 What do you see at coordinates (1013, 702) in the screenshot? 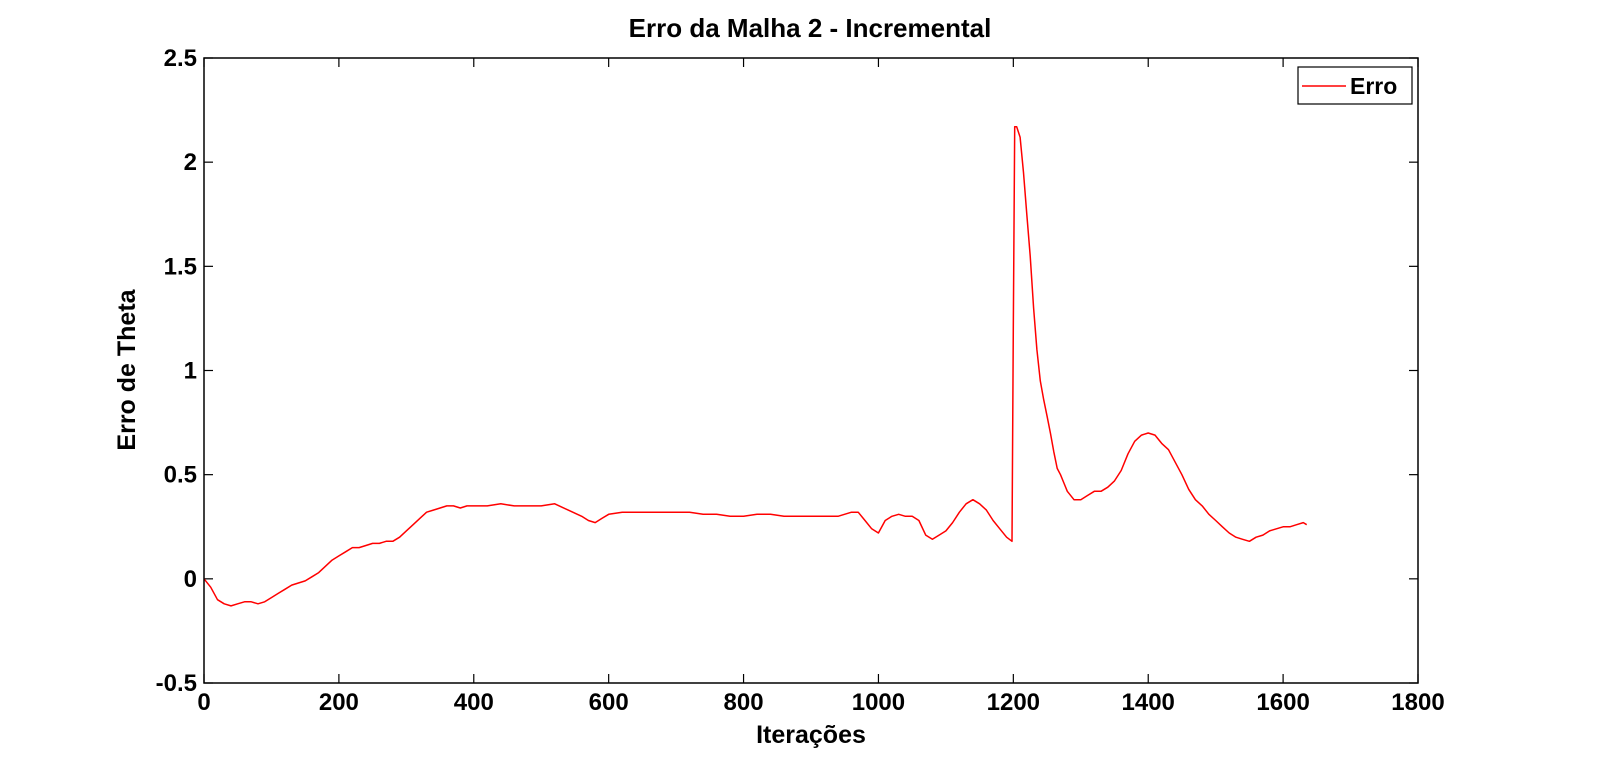
I see `x-tick-label: 1200` at bounding box center [1013, 702].